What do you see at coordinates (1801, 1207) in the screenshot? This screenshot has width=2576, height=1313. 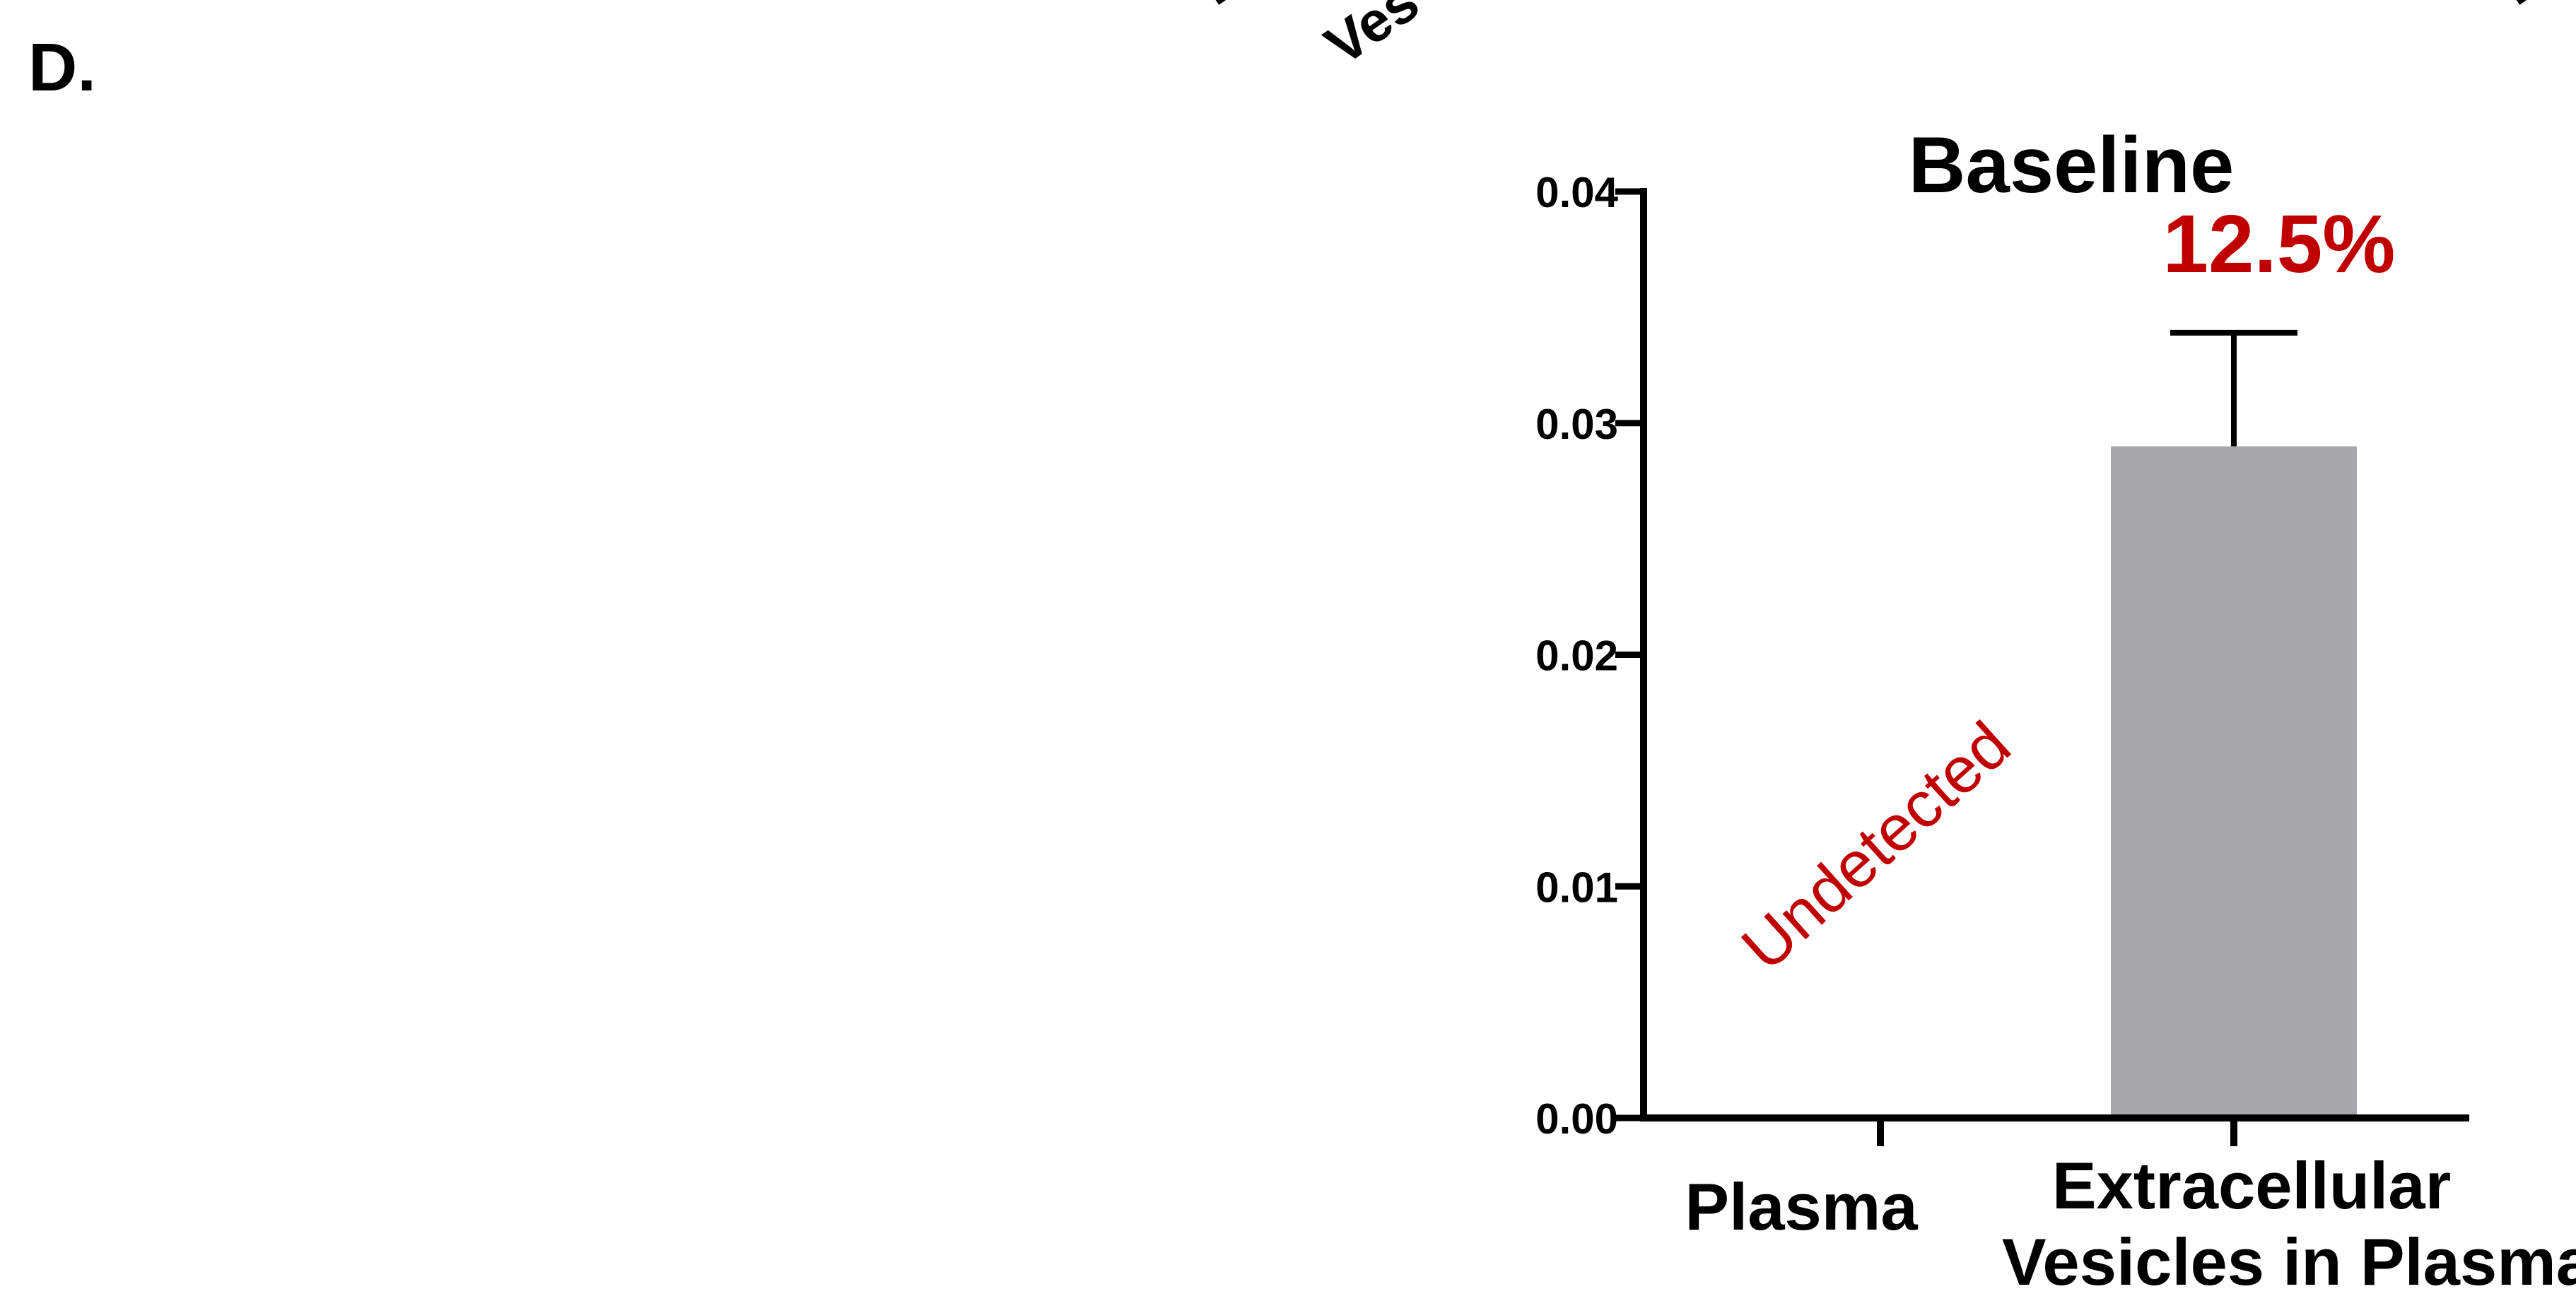 I see `x-tick-label: Plasma` at bounding box center [1801, 1207].